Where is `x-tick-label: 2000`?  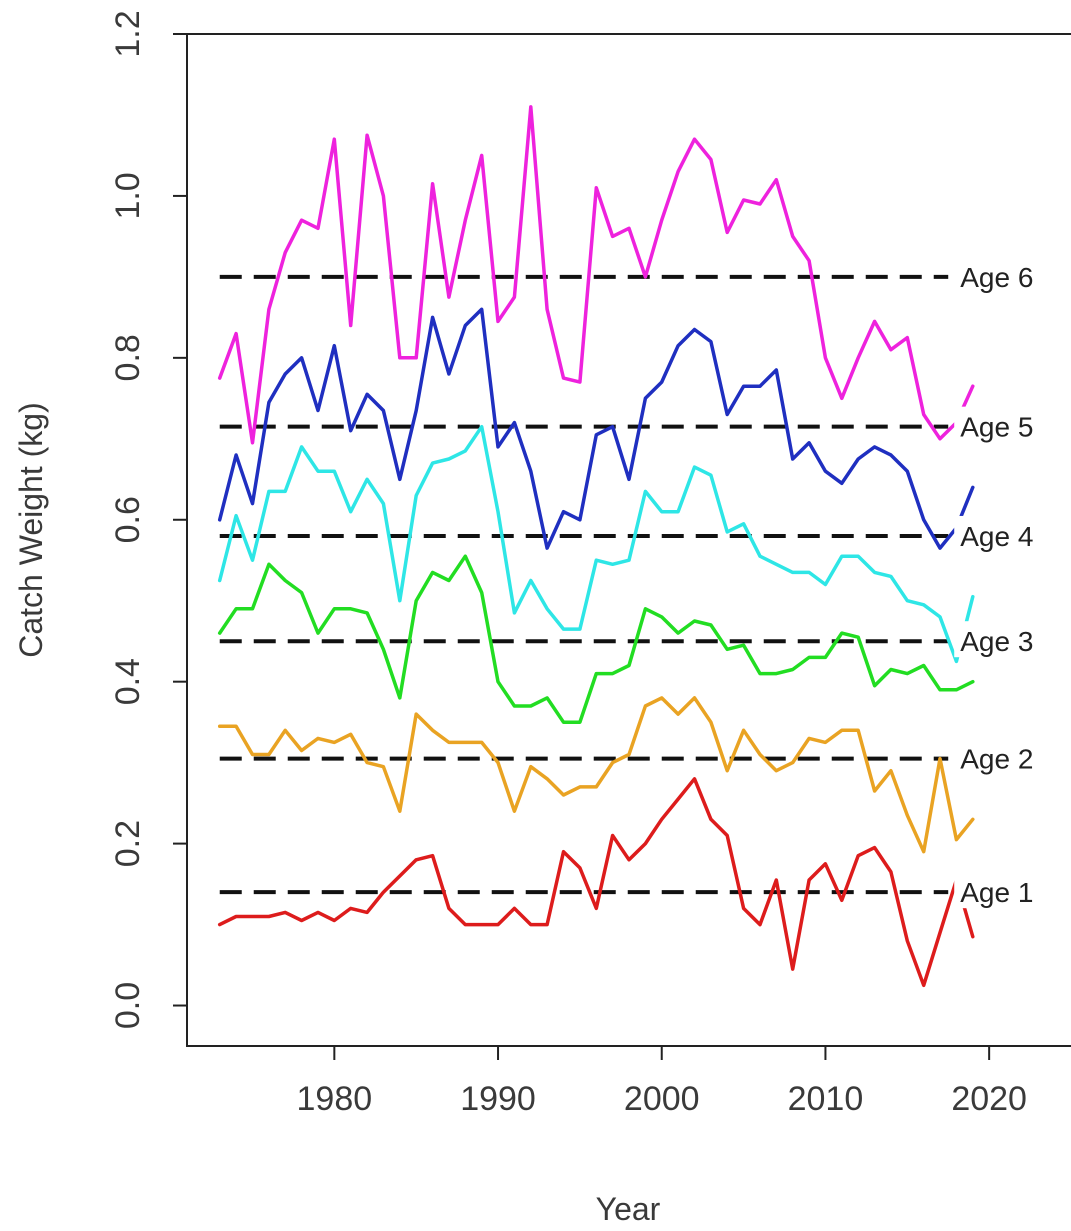
x-tick-label: 2000 is located at coordinates (662, 1099).